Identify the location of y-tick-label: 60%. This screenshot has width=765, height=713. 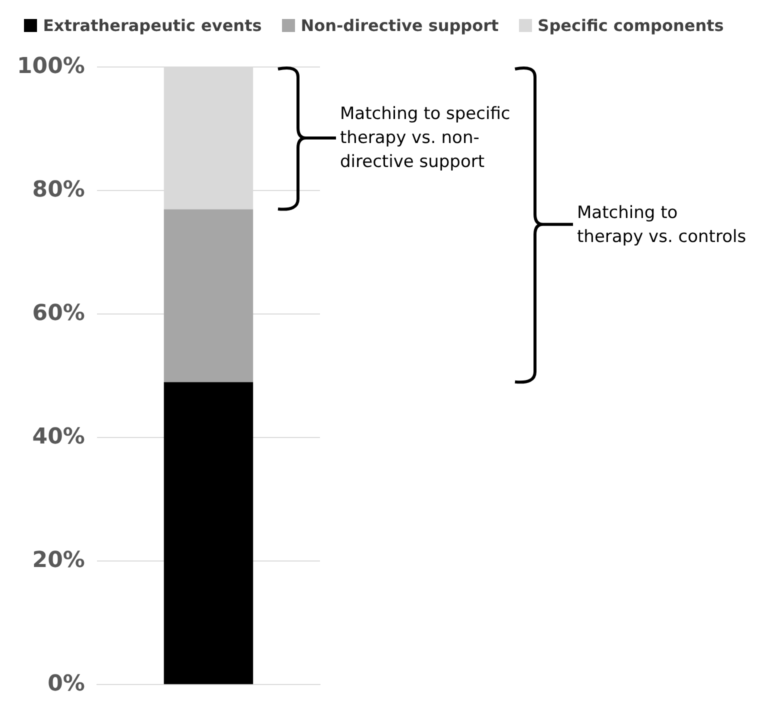
(58, 313).